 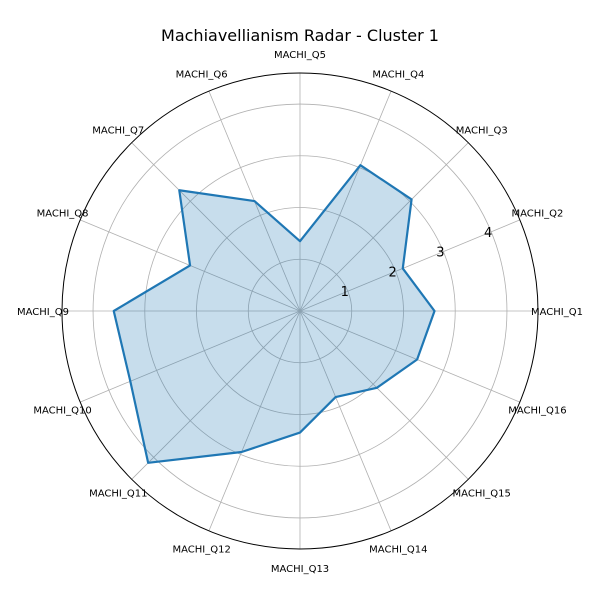 What do you see at coordinates (300, 55) in the screenshot?
I see `category-label: MACHI_Q5` at bounding box center [300, 55].